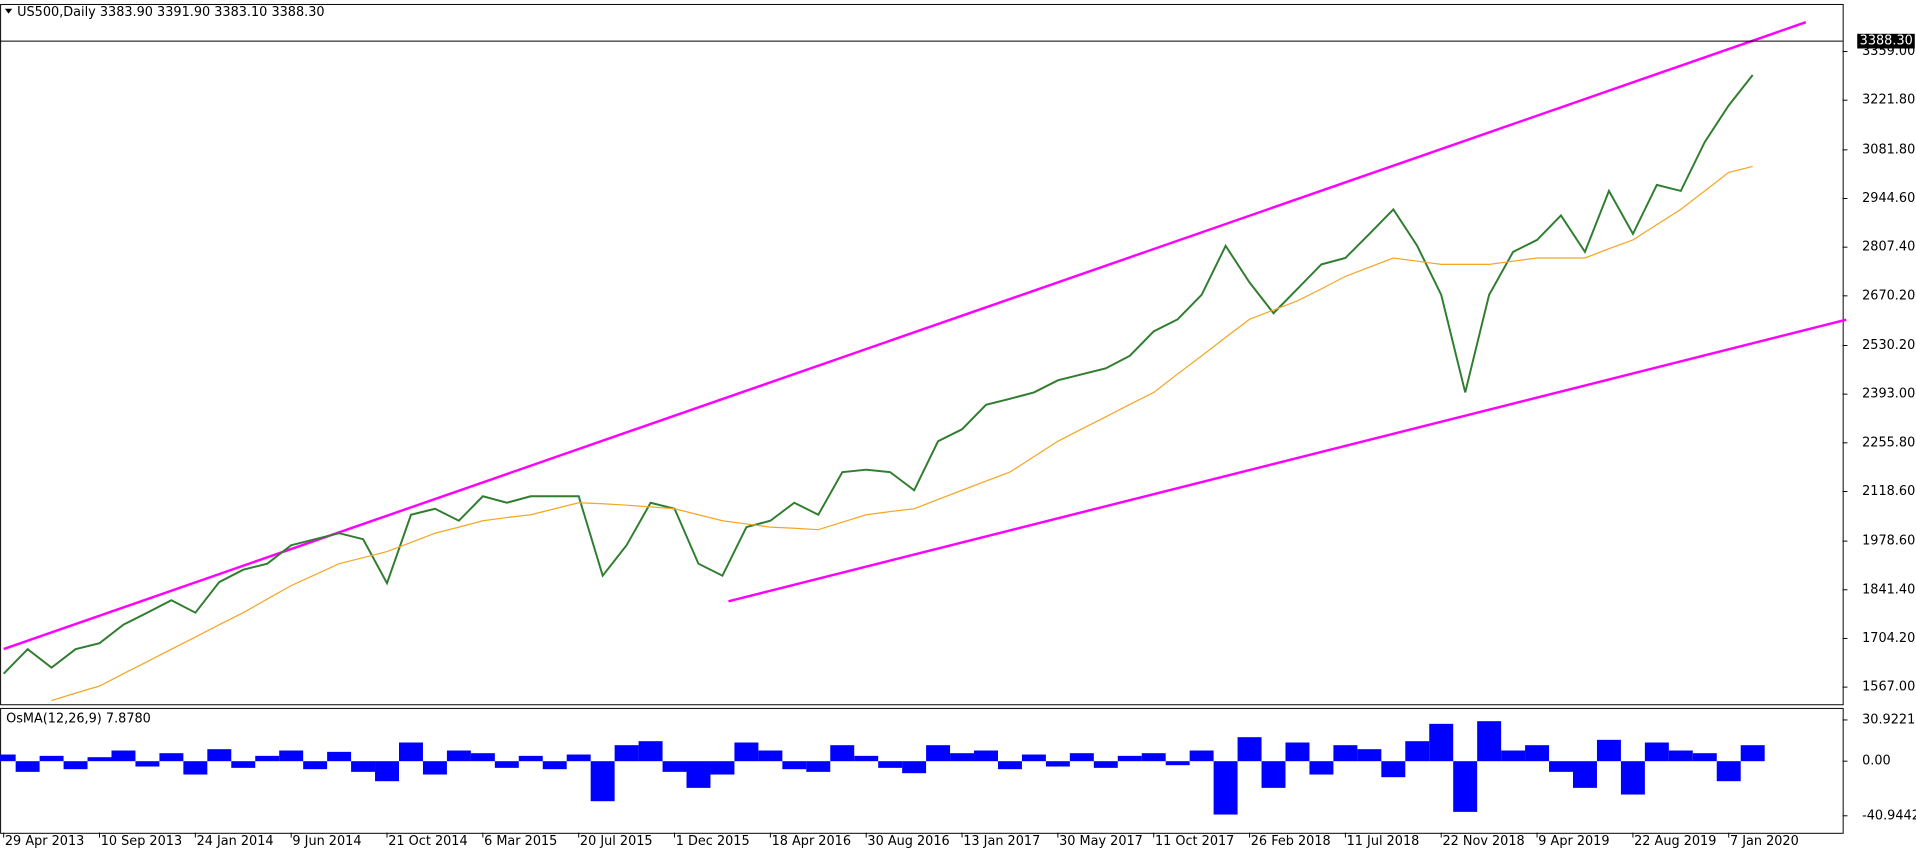 This screenshot has width=1916, height=850. I want to click on y-tick-label: 0.00, so click(1876, 761).